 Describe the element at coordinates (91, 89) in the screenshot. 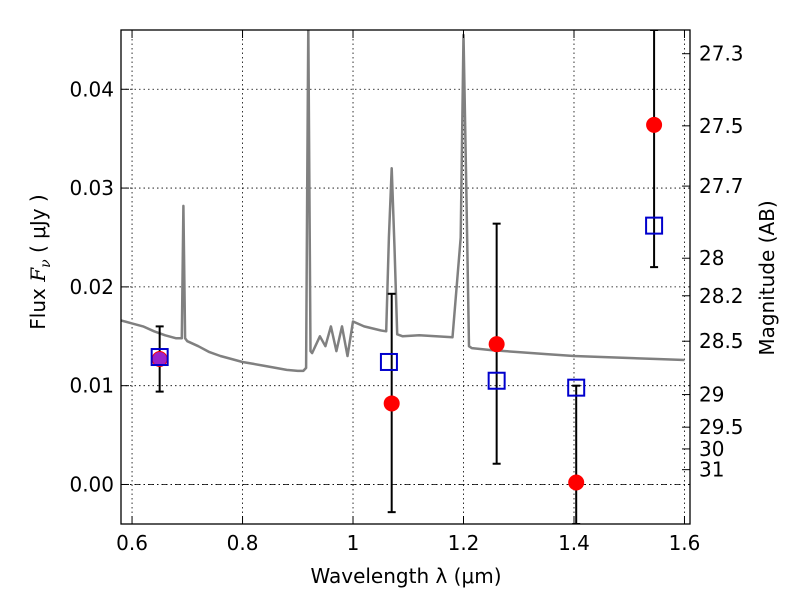

I see `y-tick-label: 0.04` at that location.